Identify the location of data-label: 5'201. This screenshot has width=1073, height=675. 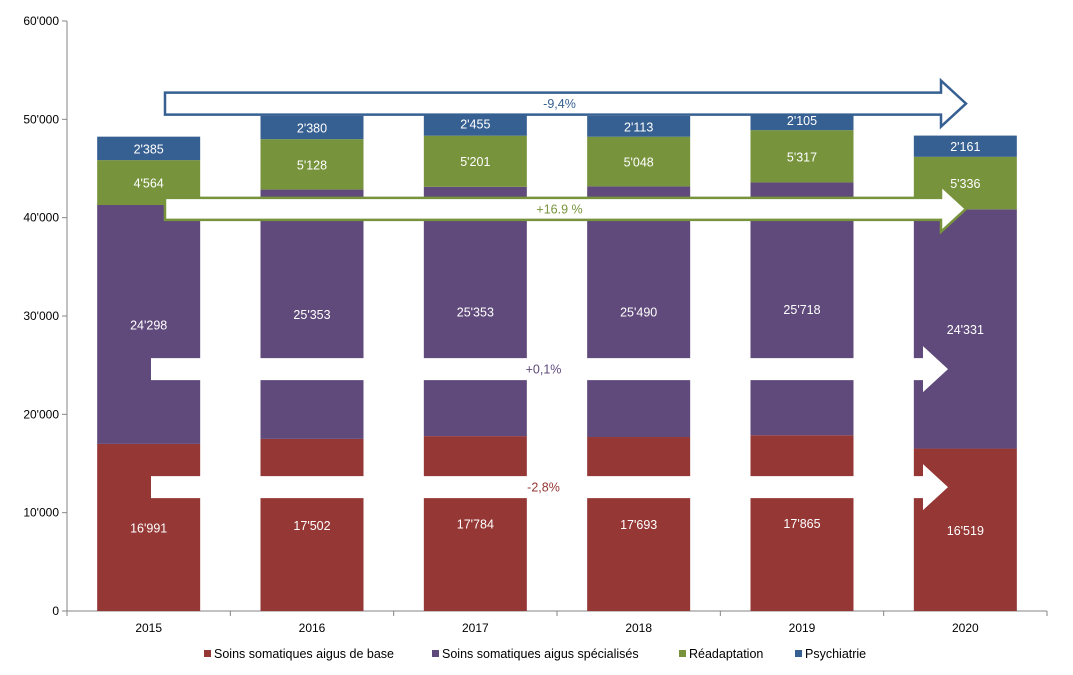
(475, 162).